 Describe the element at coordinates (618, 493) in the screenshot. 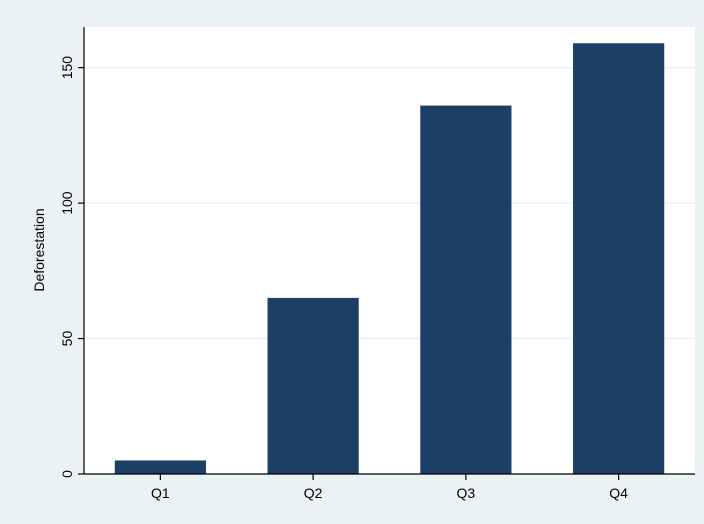

I see `x-tick-label-q4: Q4` at that location.